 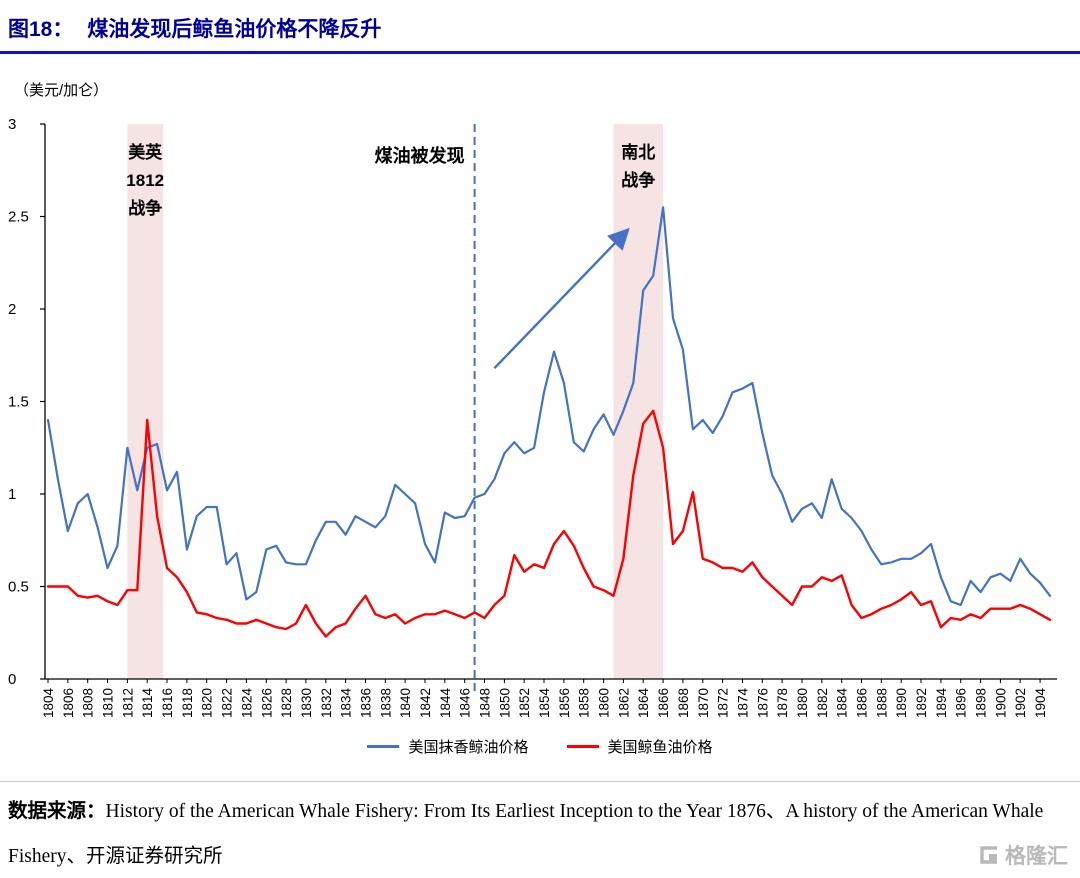 What do you see at coordinates (638, 152) in the screenshot?
I see `band-label: 南北` at bounding box center [638, 152].